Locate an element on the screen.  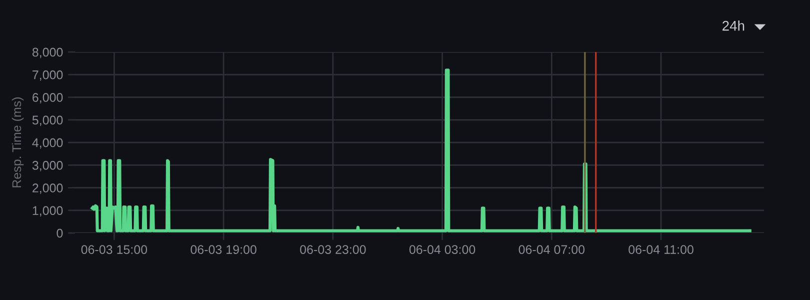
y-tick-label: 3,000 is located at coordinates (47, 166).